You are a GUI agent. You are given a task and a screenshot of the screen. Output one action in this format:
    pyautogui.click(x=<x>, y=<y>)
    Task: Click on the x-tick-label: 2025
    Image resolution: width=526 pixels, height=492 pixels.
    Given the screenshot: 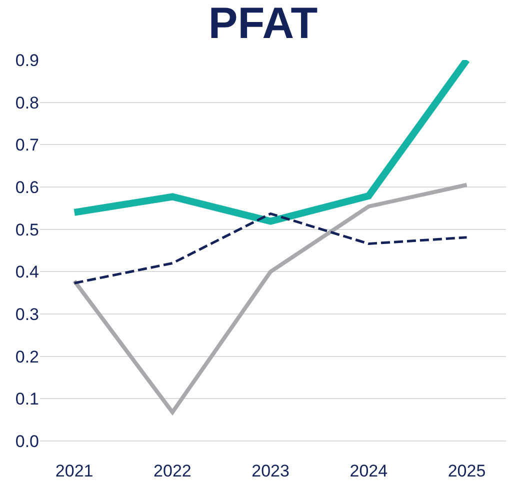 What is the action you would take?
    pyautogui.click(x=467, y=470)
    